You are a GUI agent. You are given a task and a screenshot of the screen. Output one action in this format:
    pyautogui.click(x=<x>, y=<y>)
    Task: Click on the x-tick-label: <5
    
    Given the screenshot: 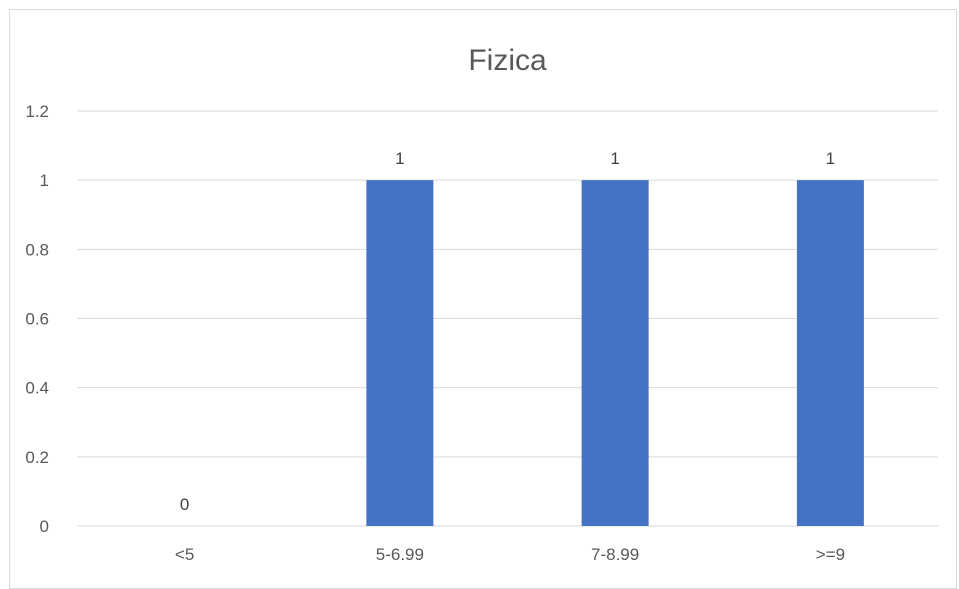 What is the action you would take?
    pyautogui.click(x=184, y=554)
    